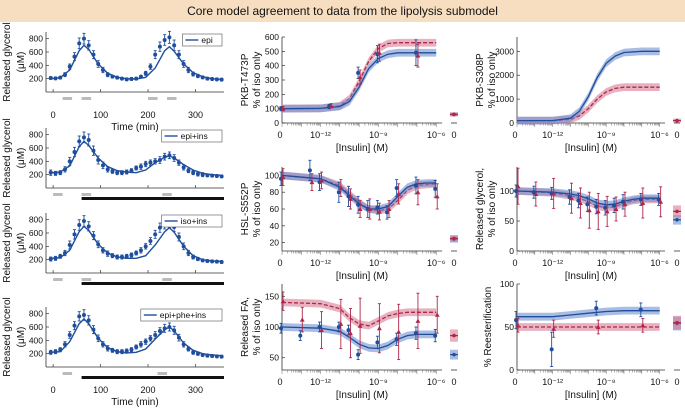  What do you see at coordinates (488, 327) in the screenshot?
I see `y-axis-label: % Reesterification` at bounding box center [488, 327].